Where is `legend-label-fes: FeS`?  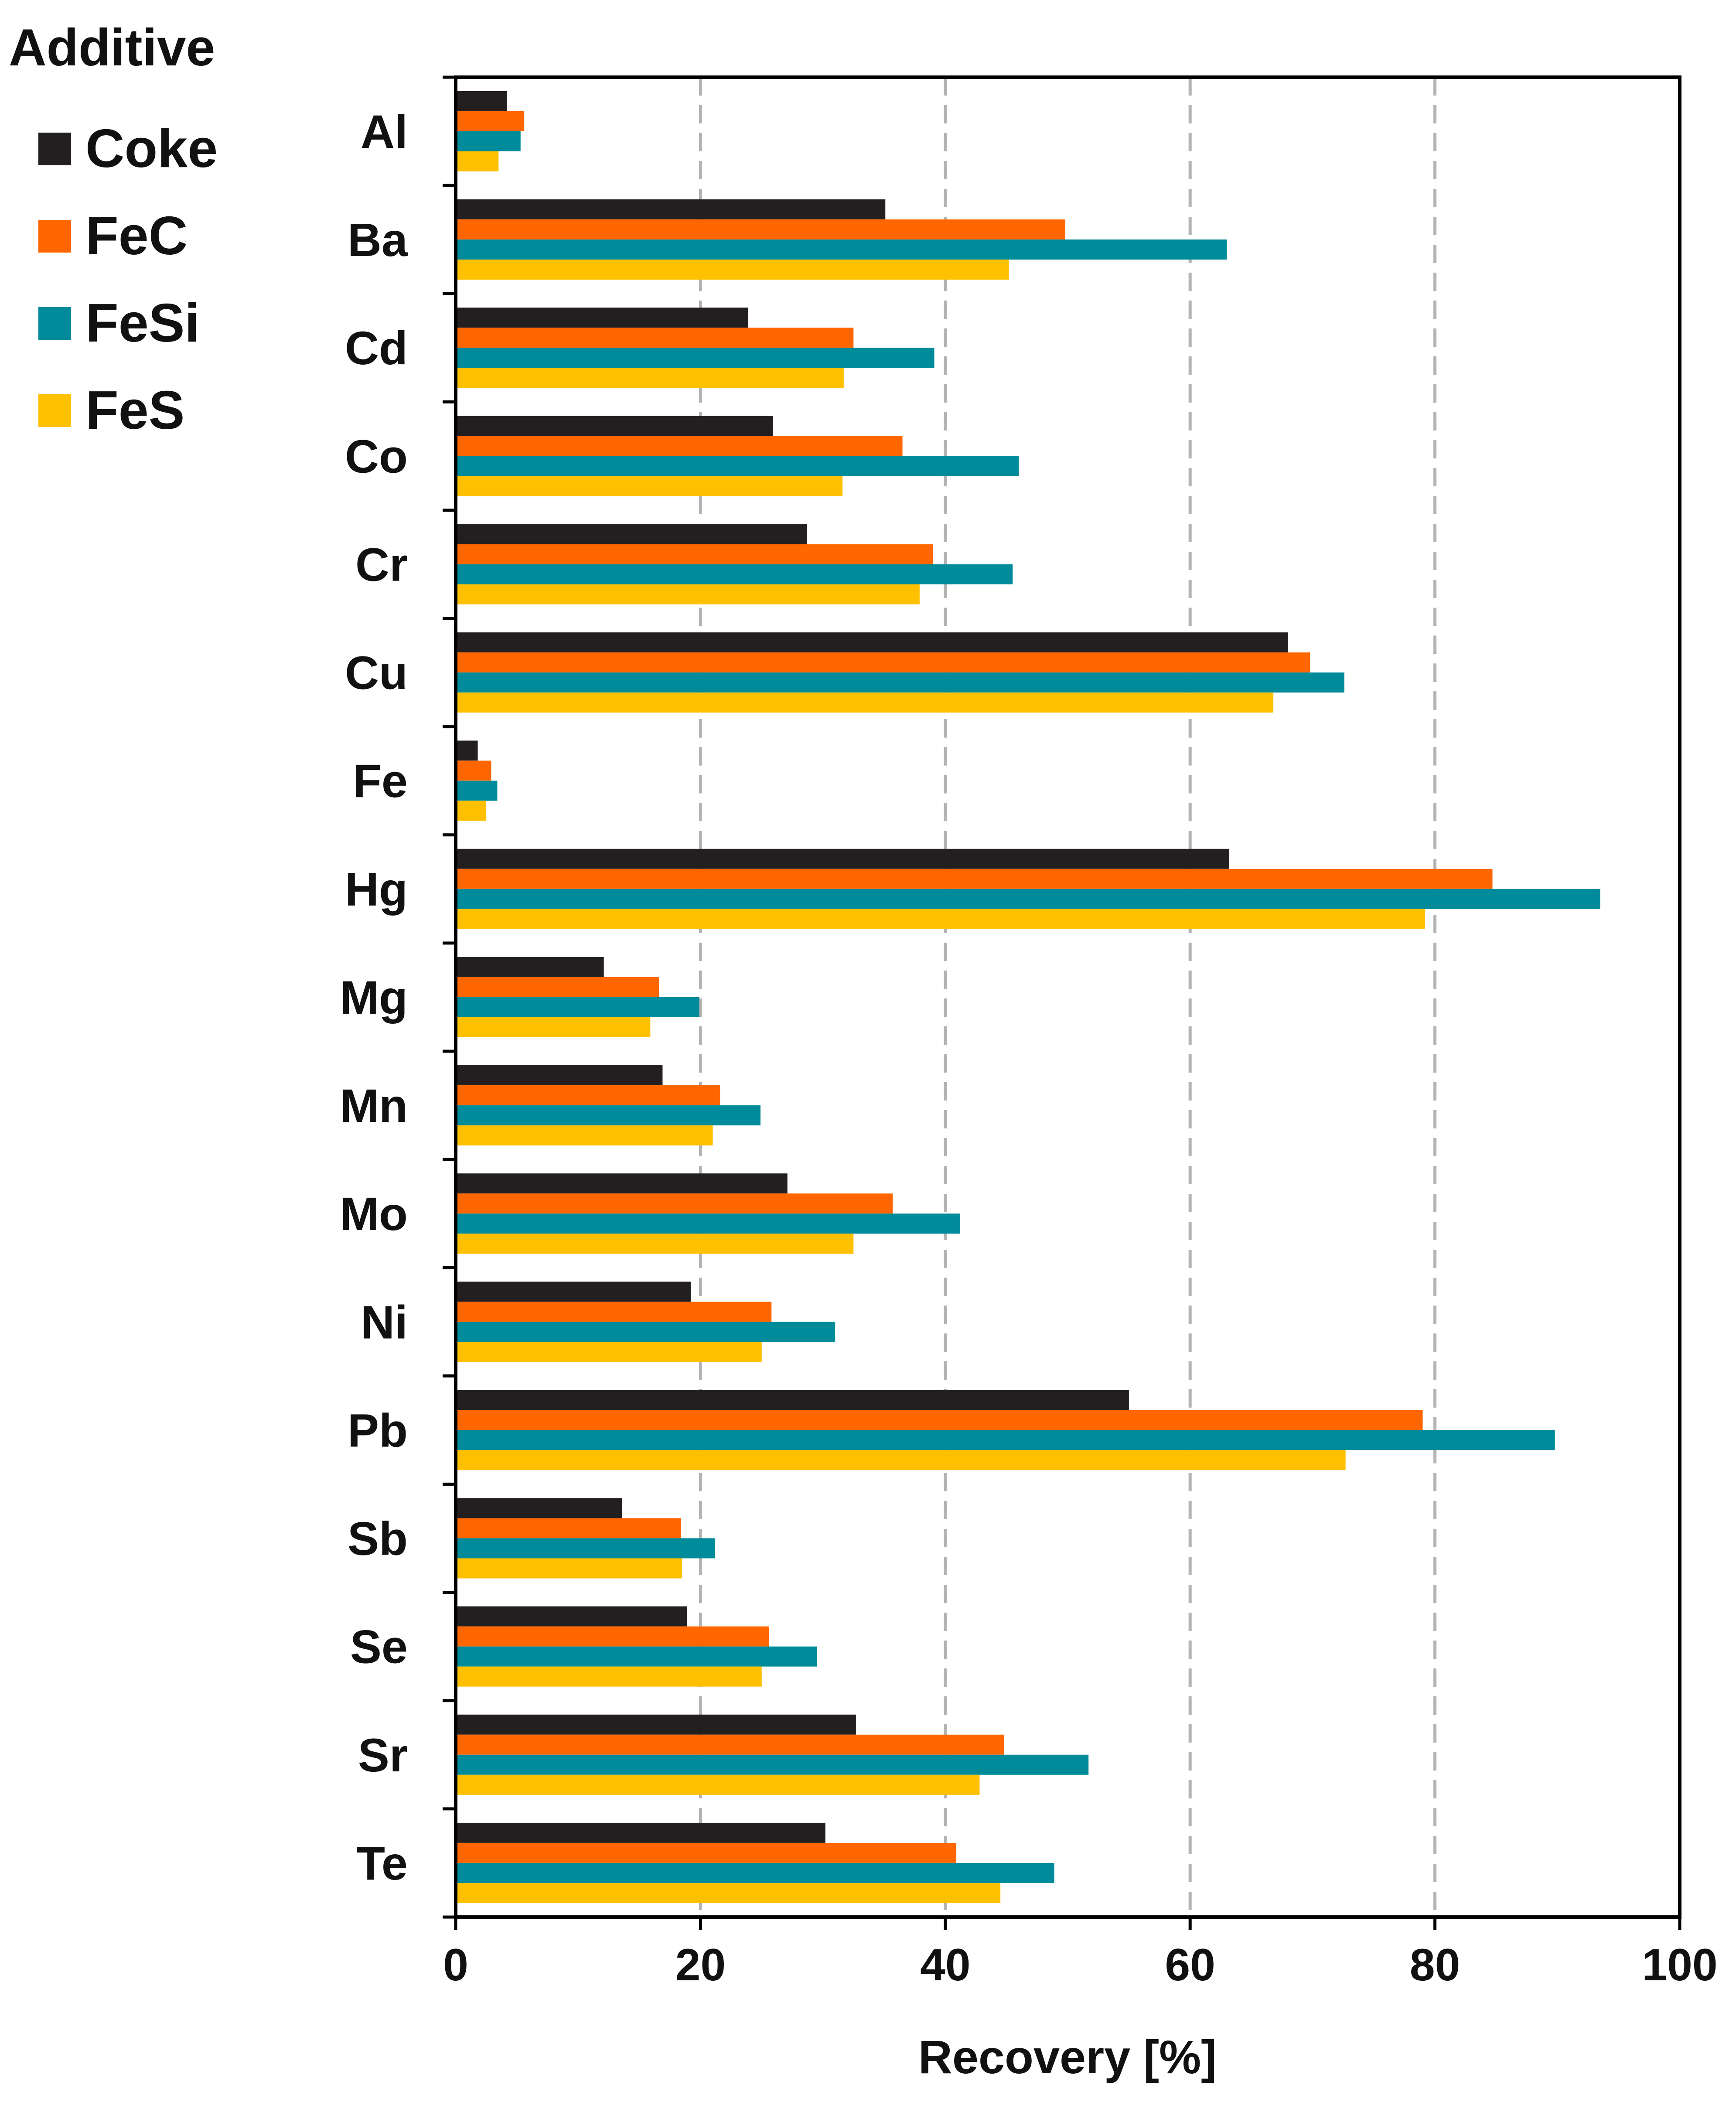 legend-label-fes: FeS is located at coordinates (135, 410).